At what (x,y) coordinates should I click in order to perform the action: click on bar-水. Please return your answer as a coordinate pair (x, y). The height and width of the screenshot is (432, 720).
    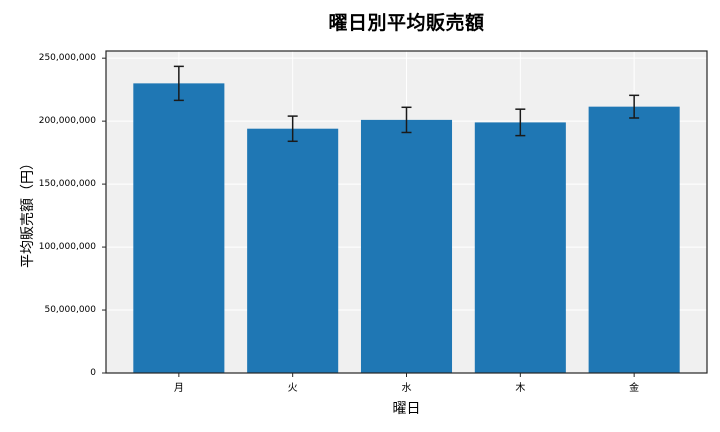
    Looking at the image, I should click on (406, 246).